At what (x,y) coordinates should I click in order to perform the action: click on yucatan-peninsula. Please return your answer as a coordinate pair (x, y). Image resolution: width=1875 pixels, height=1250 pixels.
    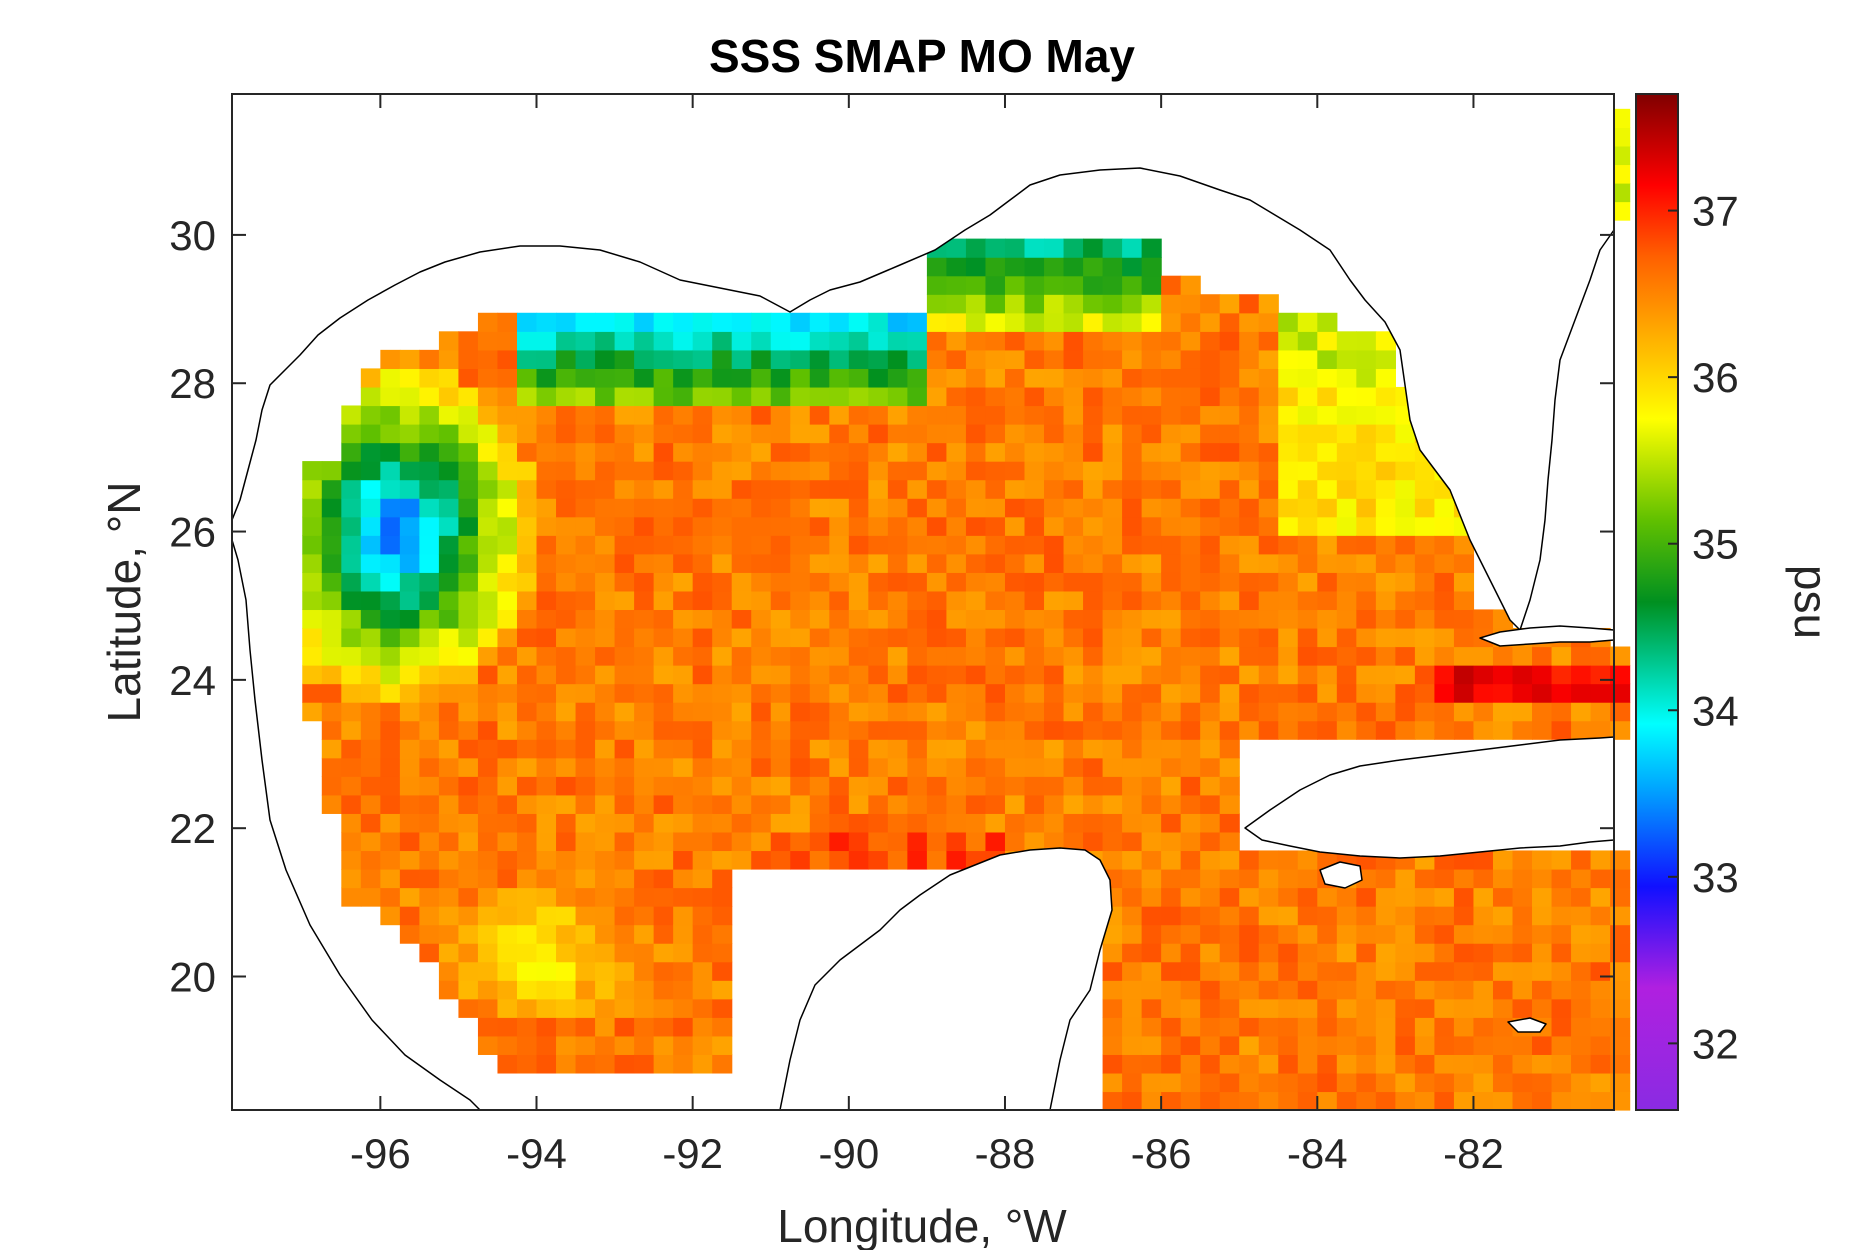
    Looking at the image, I should click on (946, 979).